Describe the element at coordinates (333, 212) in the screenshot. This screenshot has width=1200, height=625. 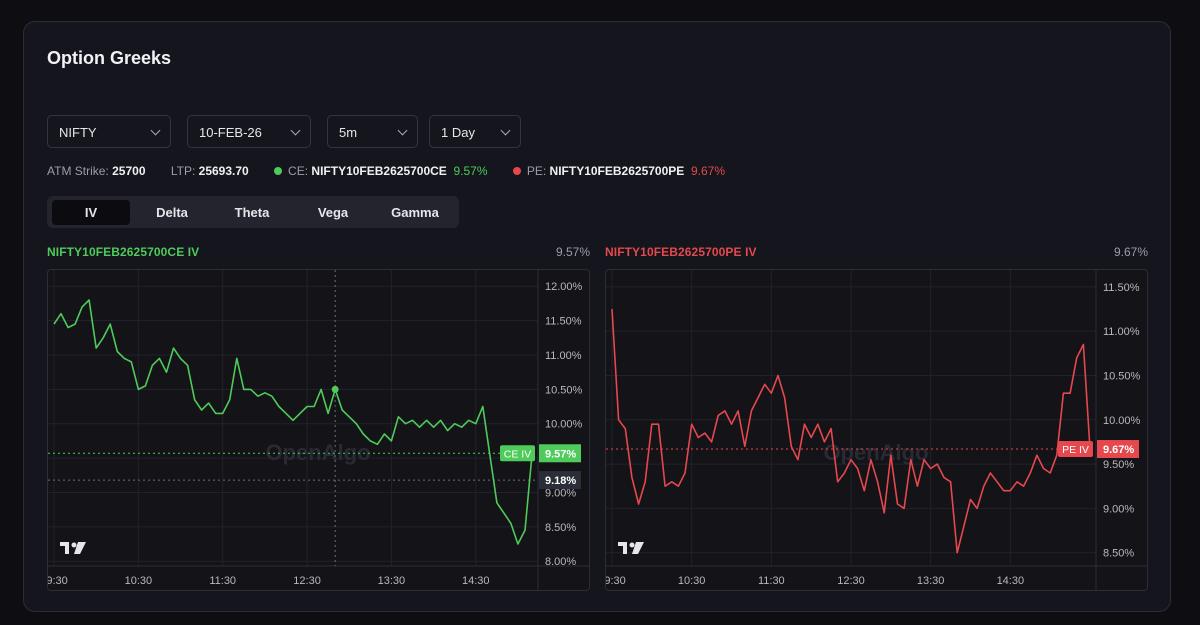
I see `tab-vega: Vega` at that location.